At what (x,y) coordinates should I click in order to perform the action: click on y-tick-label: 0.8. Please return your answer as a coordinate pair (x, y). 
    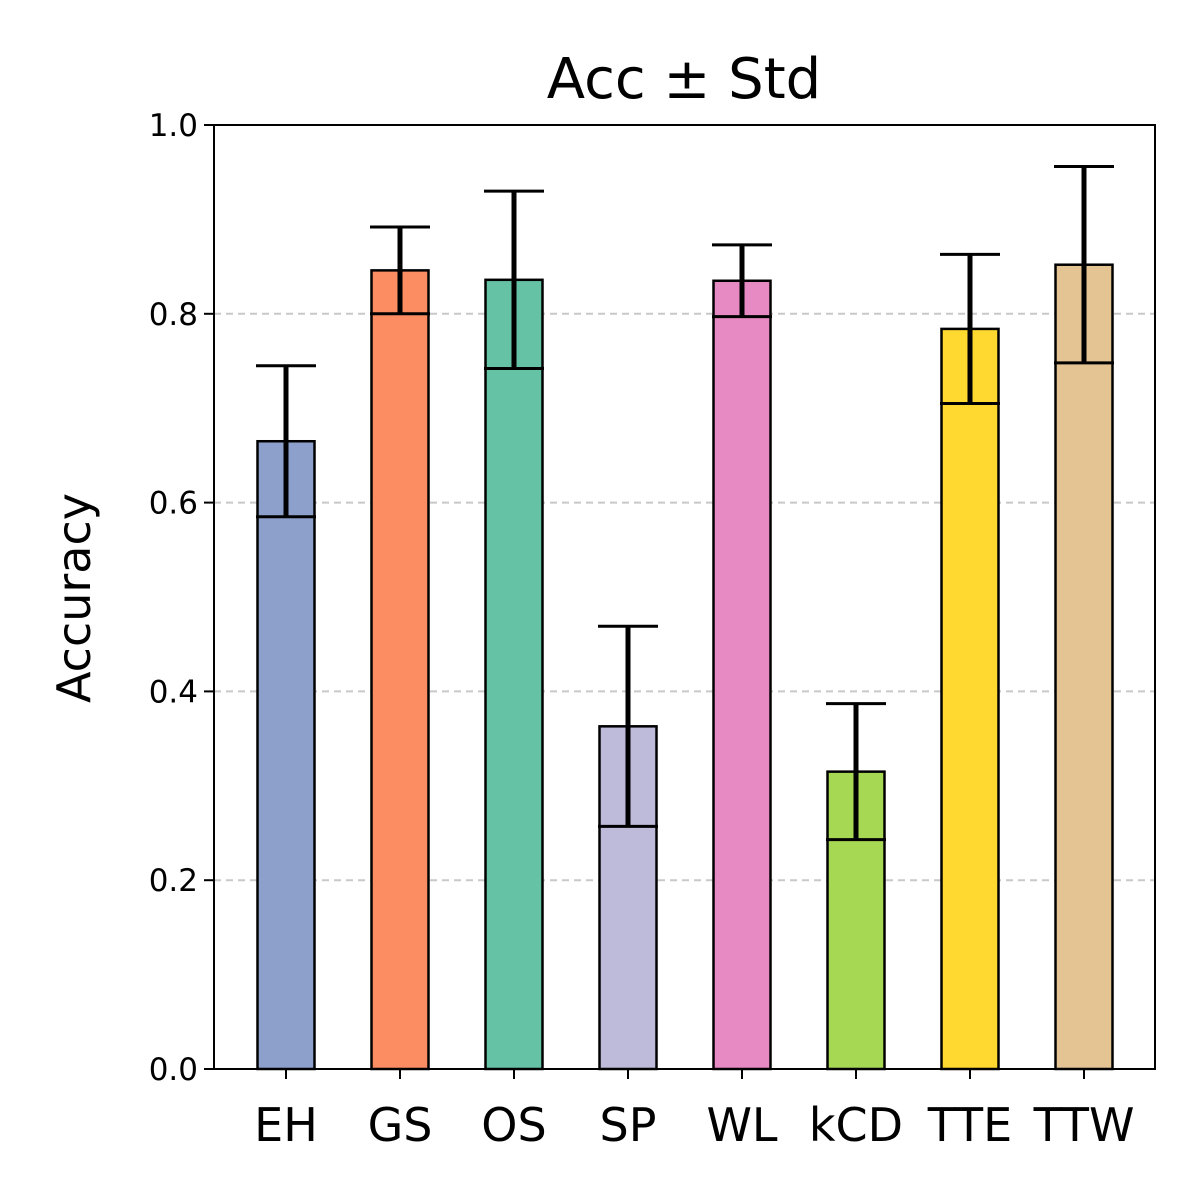
    Looking at the image, I should click on (173, 315).